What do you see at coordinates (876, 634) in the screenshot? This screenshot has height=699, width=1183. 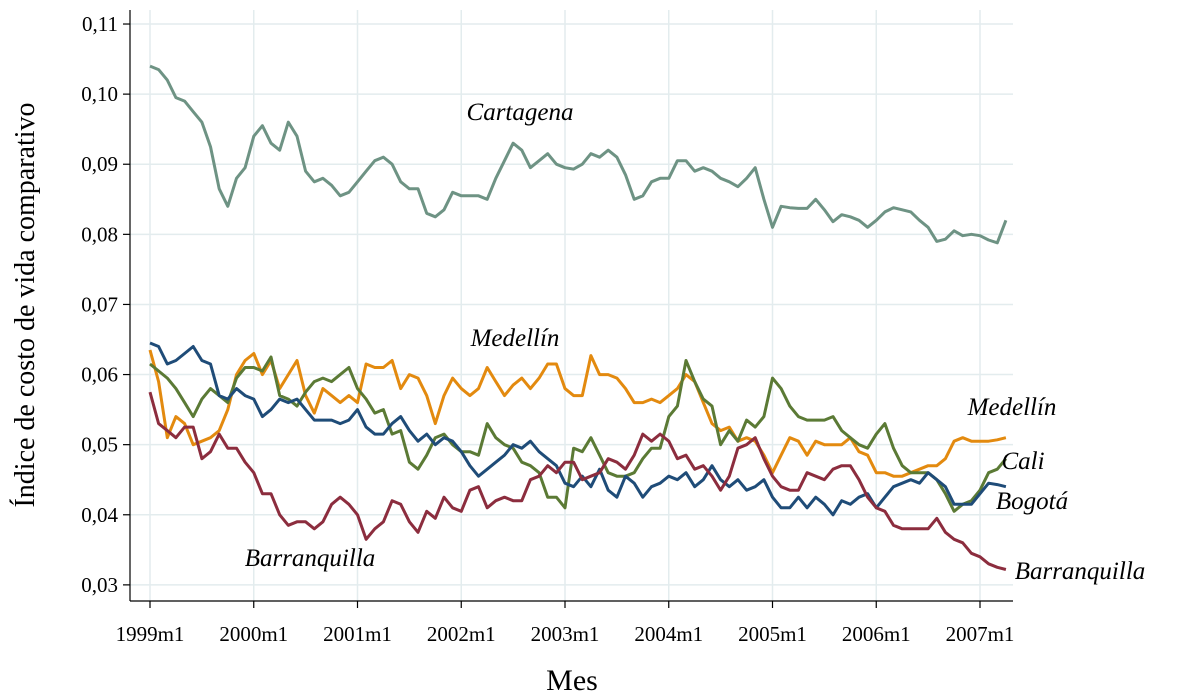 I see `x-tick-label: 2006m1` at bounding box center [876, 634].